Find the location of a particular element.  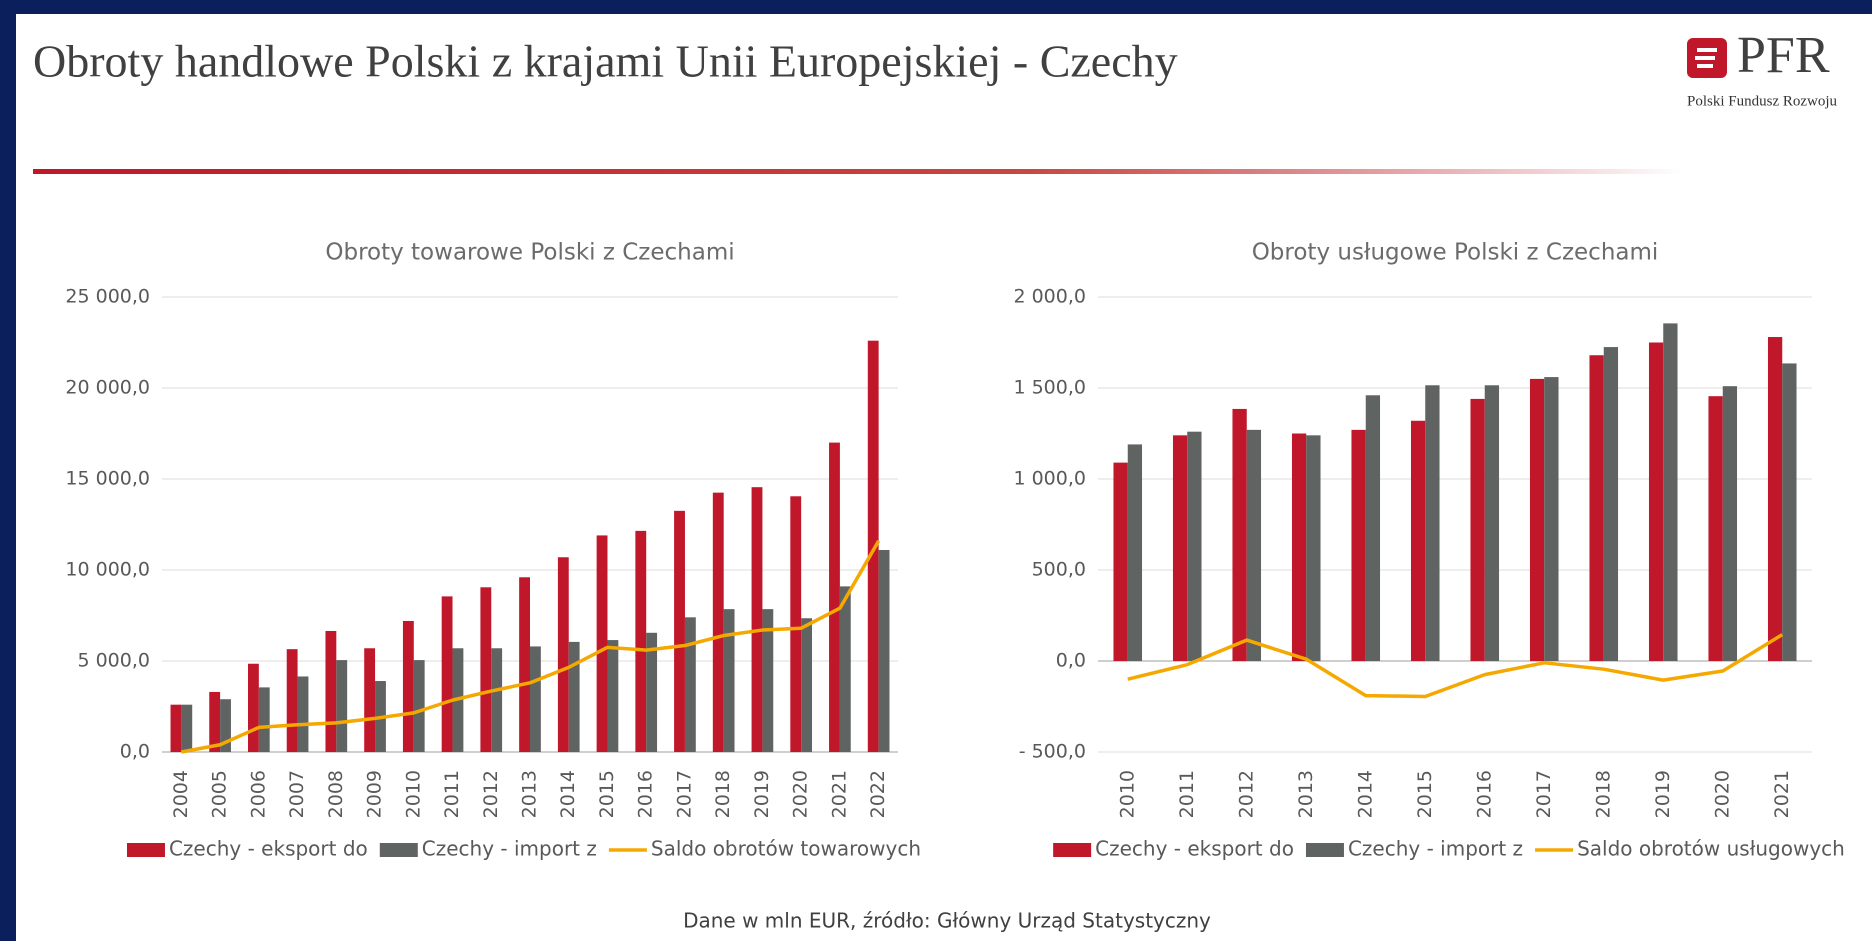

legend-label: Saldo obrotów towarowych is located at coordinates (786, 849).